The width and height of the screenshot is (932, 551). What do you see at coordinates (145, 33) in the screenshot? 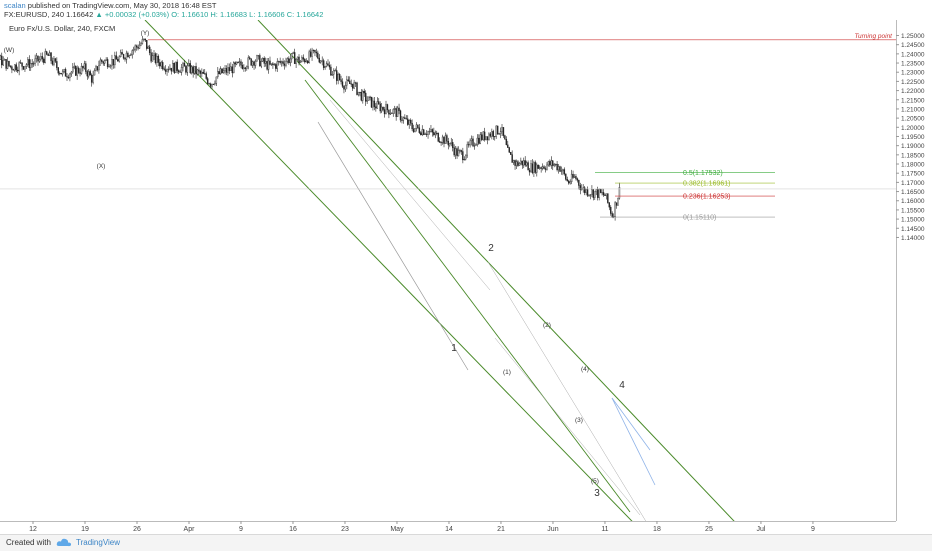
I see `wave-label: (Y)` at bounding box center [145, 33].